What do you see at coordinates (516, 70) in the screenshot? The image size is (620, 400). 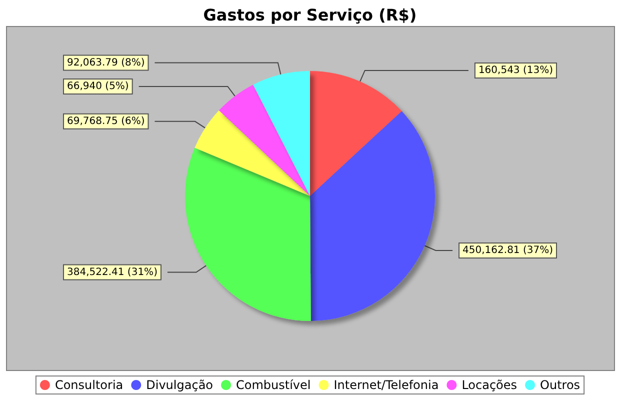 I see `data-label: 160,543 (13%)` at bounding box center [516, 70].